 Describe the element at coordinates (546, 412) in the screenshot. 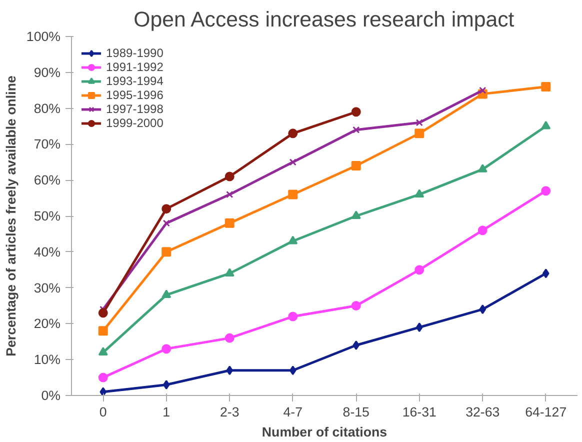

I see `x-tick-label: 64-127` at that location.